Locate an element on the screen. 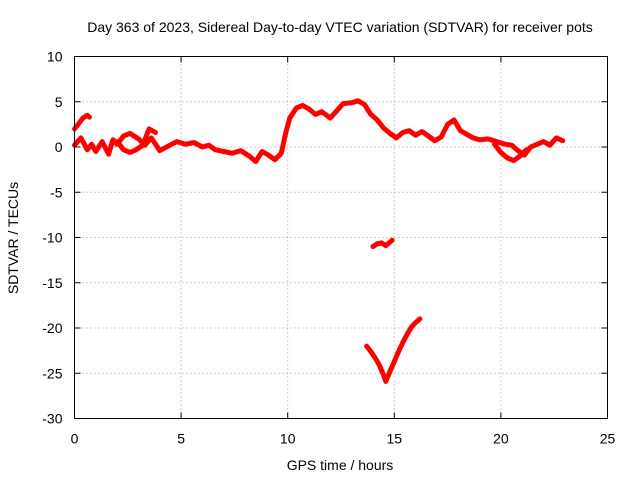 The height and width of the screenshot is (480, 640). y-tick-label: -5 is located at coordinates (56, 192).